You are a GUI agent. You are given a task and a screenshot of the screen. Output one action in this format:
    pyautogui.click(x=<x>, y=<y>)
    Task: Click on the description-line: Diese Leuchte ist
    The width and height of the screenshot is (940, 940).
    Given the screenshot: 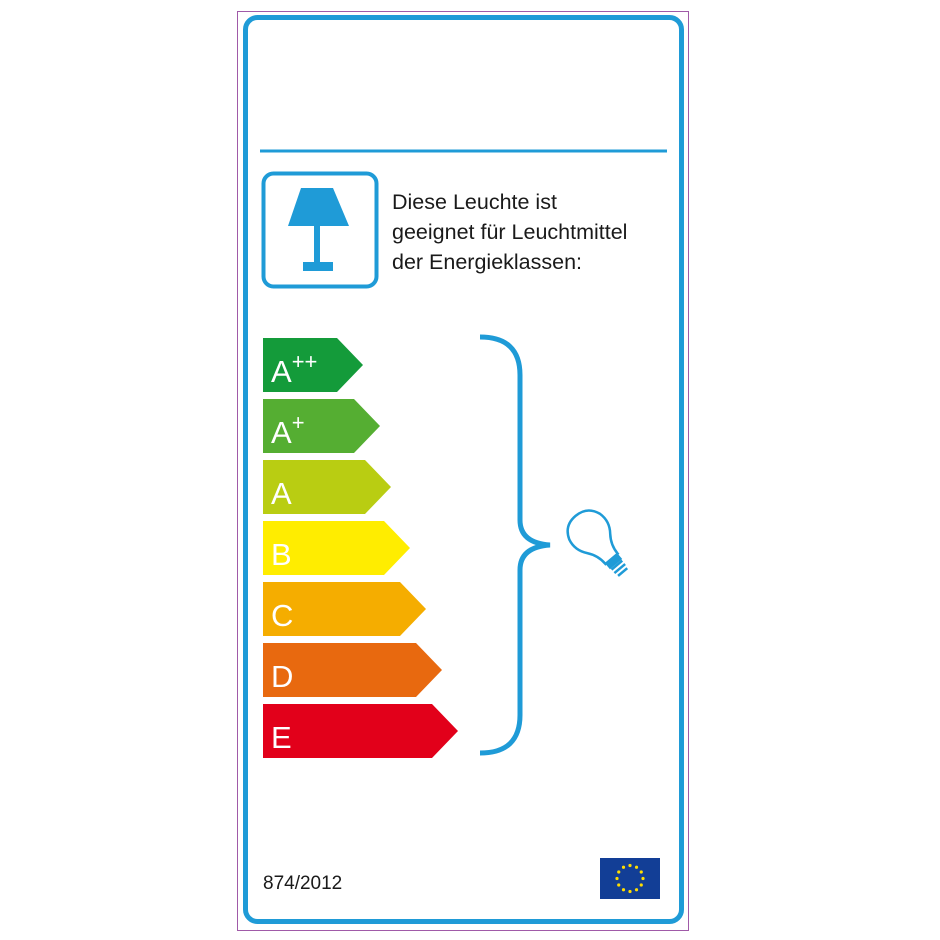 What is the action you would take?
    pyautogui.click(x=474, y=202)
    